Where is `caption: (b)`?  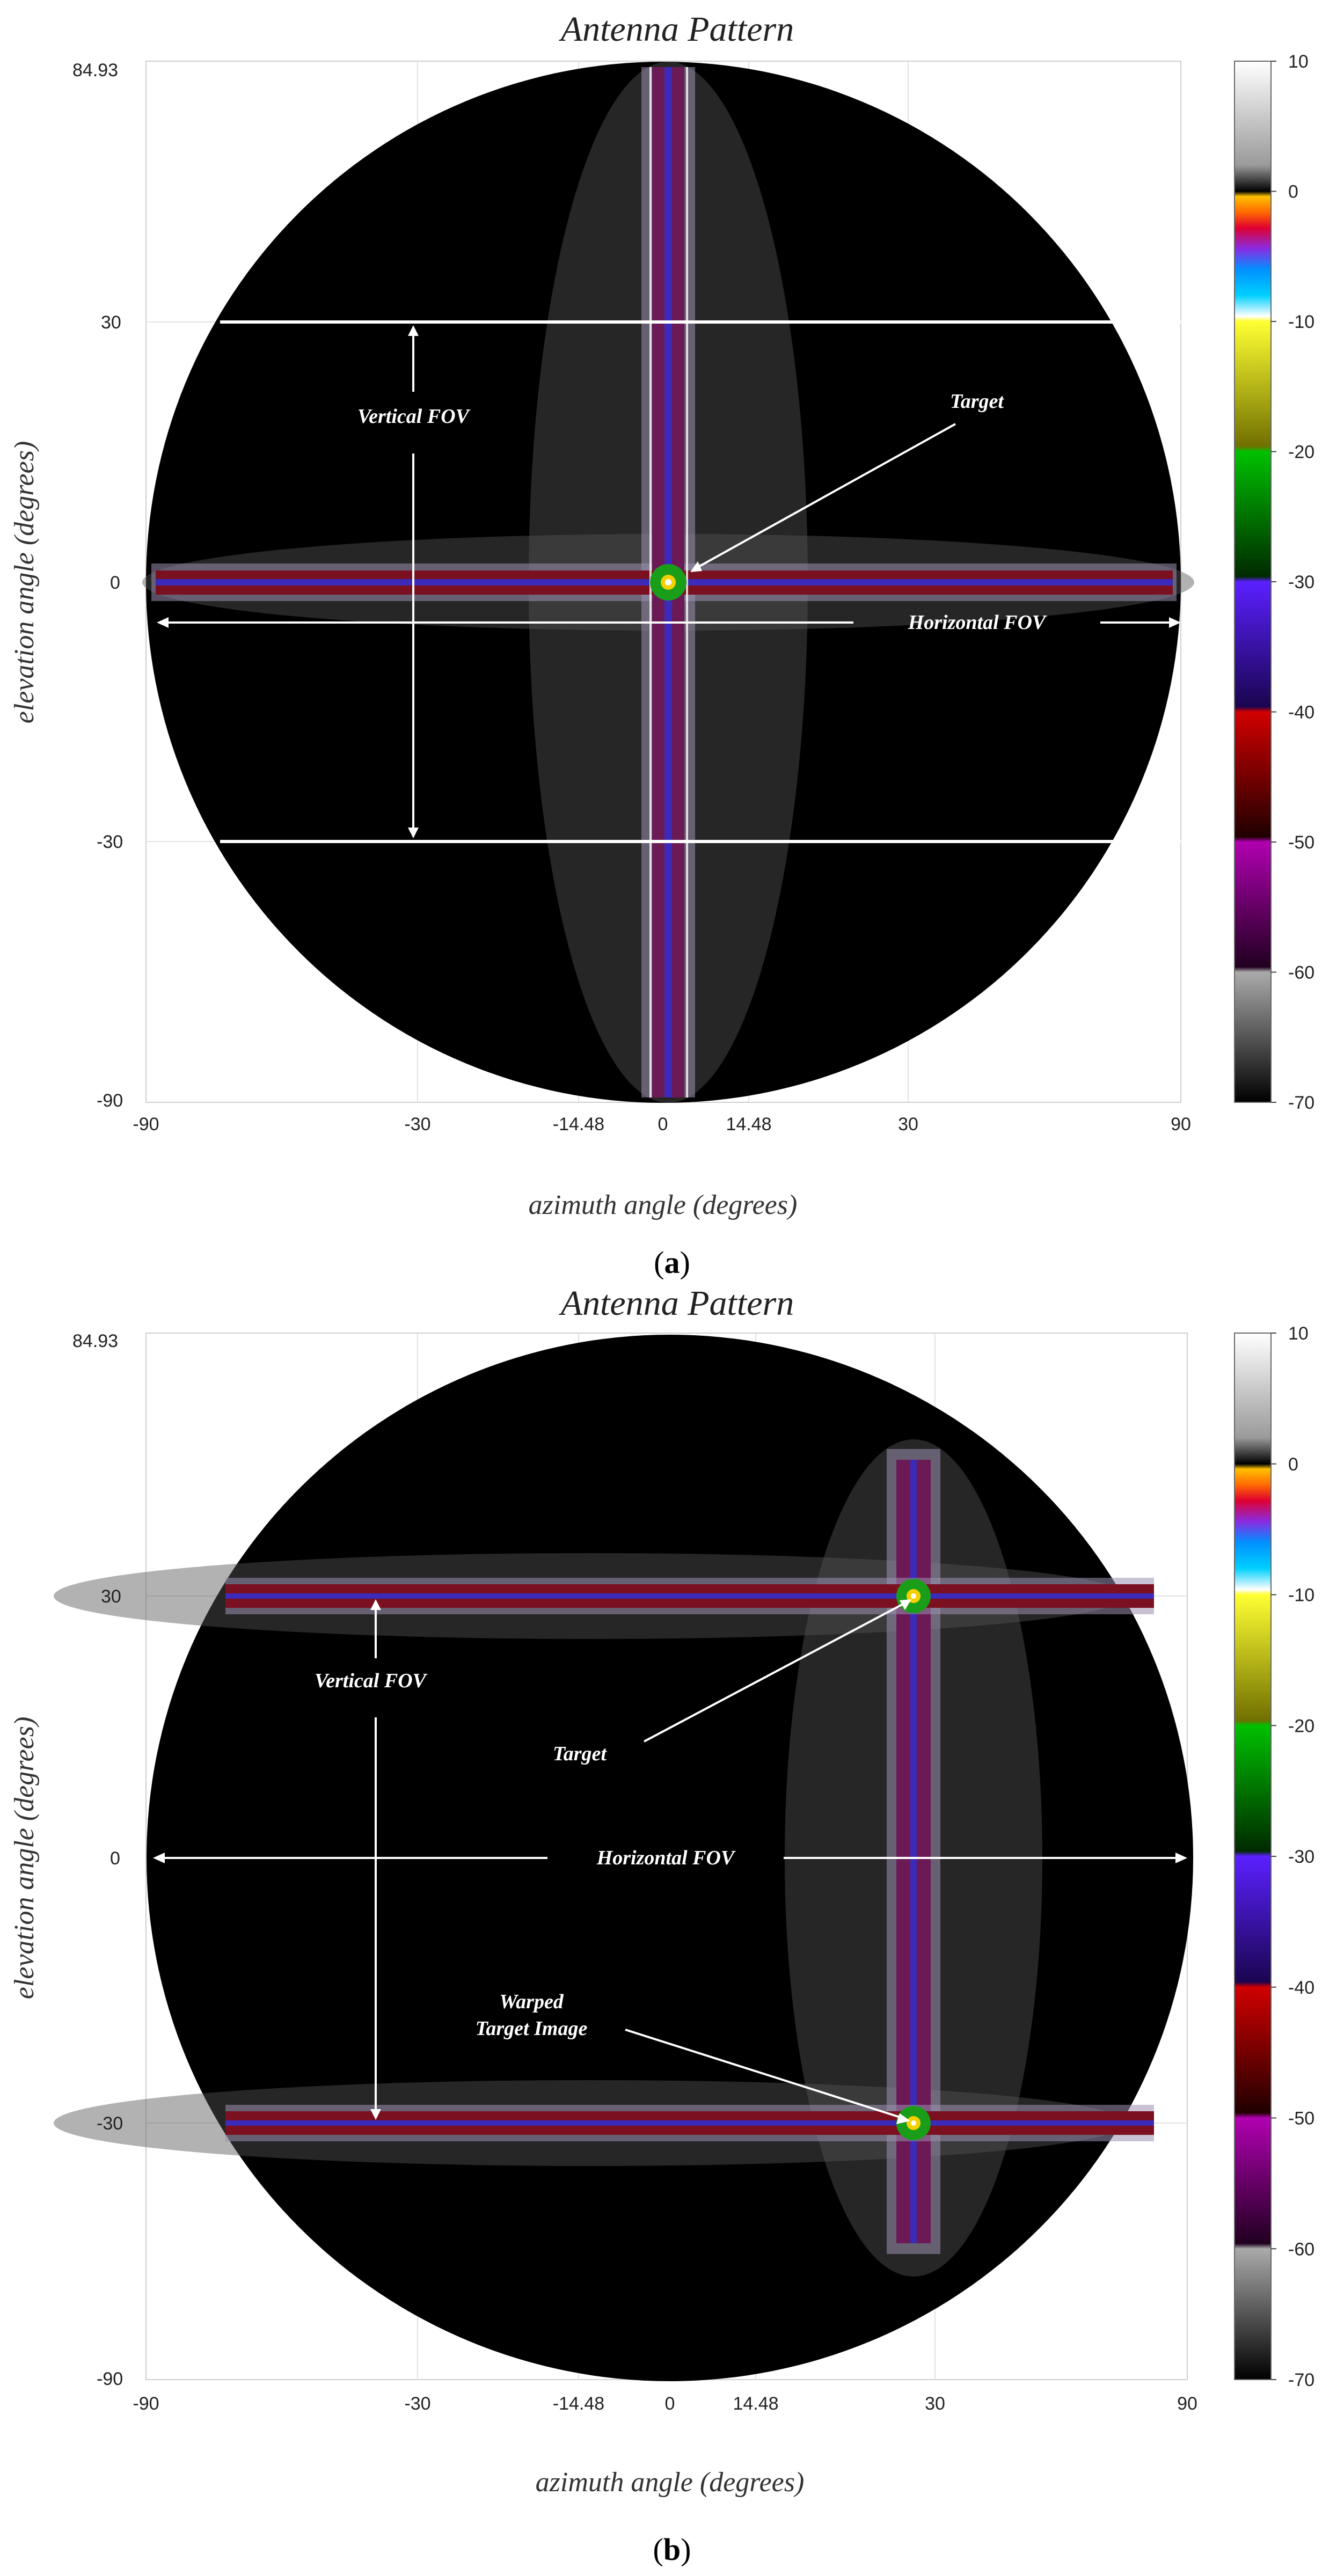
caption: (b) is located at coordinates (672, 2549).